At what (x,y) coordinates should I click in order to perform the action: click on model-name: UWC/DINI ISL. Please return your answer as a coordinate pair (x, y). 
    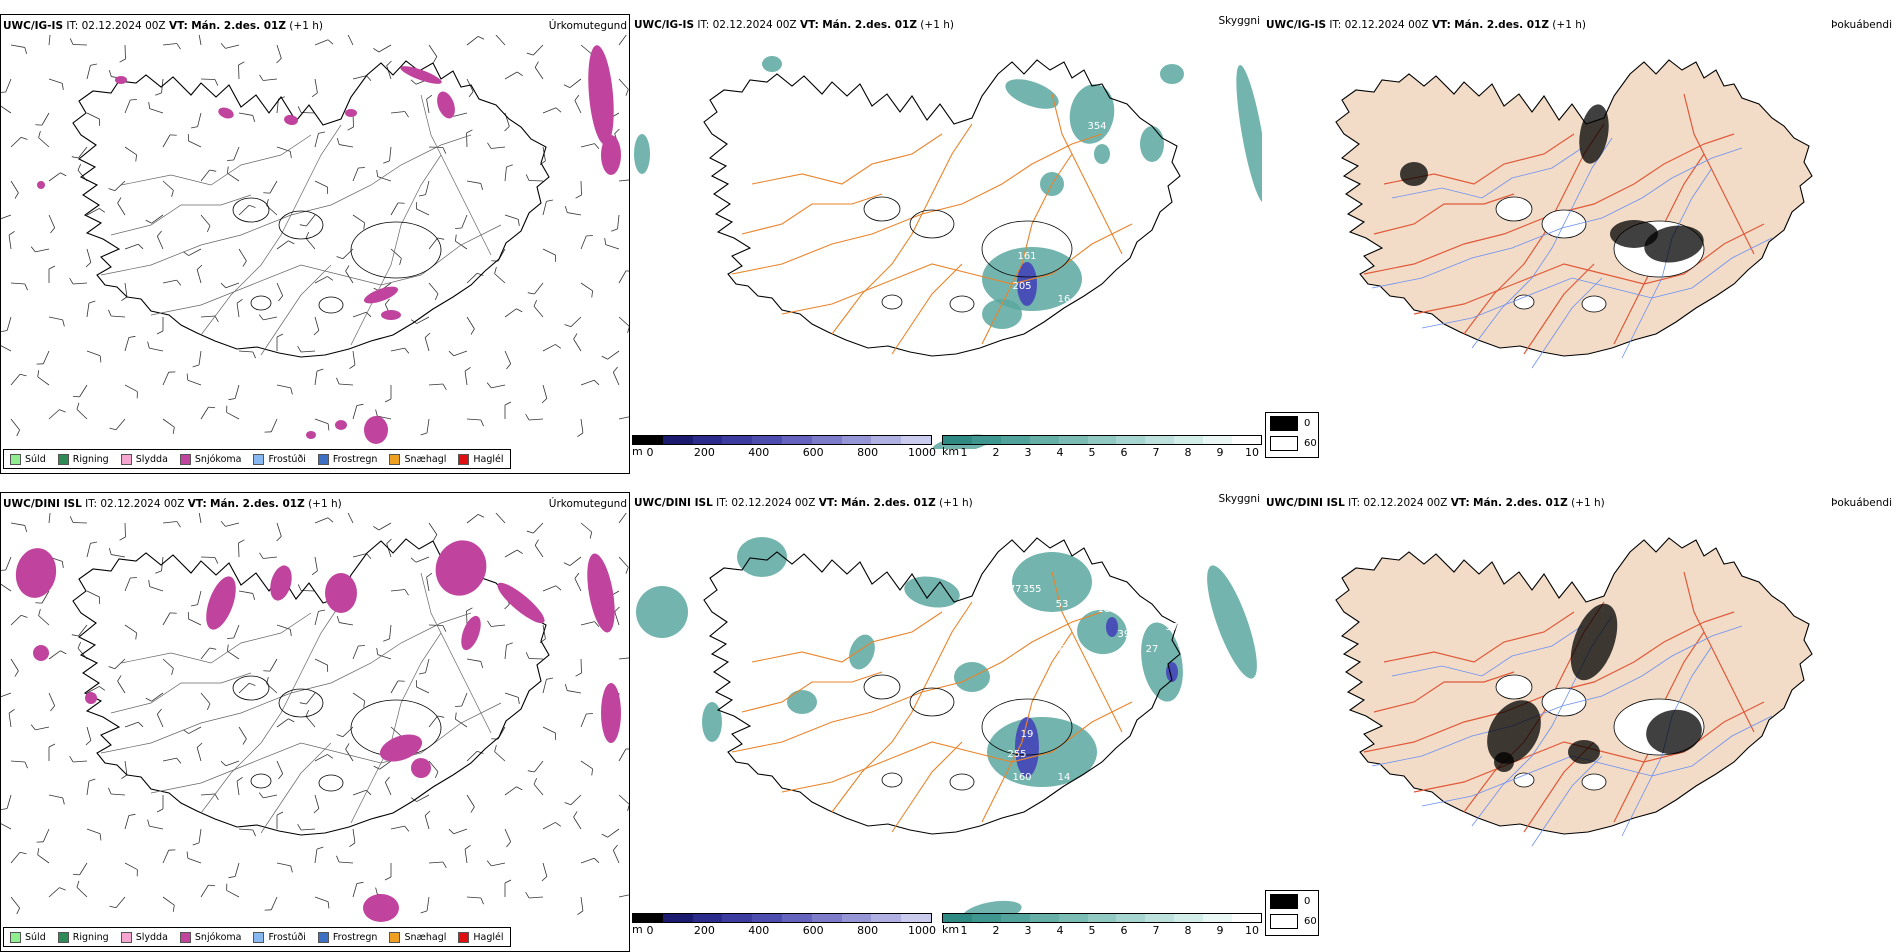
    Looking at the image, I should click on (42, 504).